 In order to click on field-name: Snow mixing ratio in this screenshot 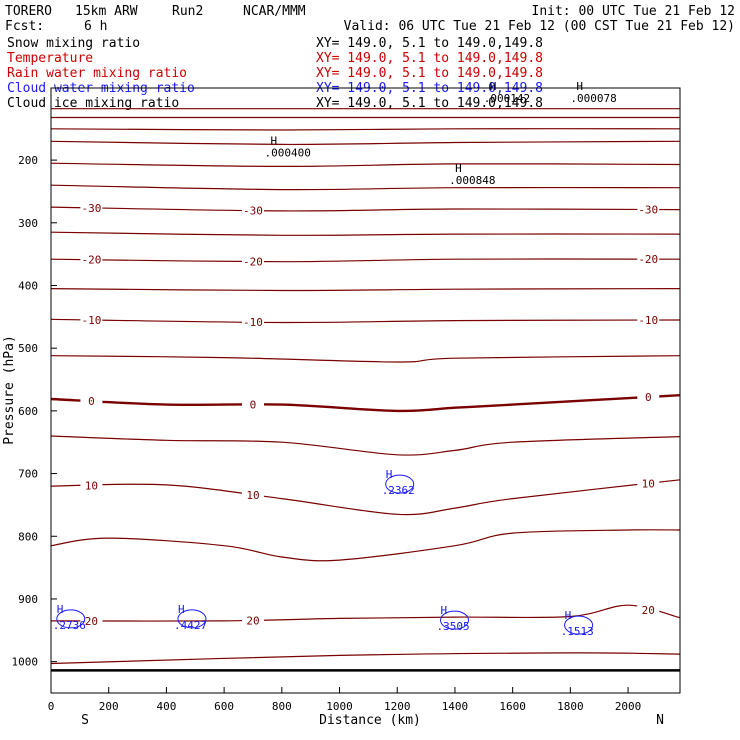, I will do `click(73, 43)`.